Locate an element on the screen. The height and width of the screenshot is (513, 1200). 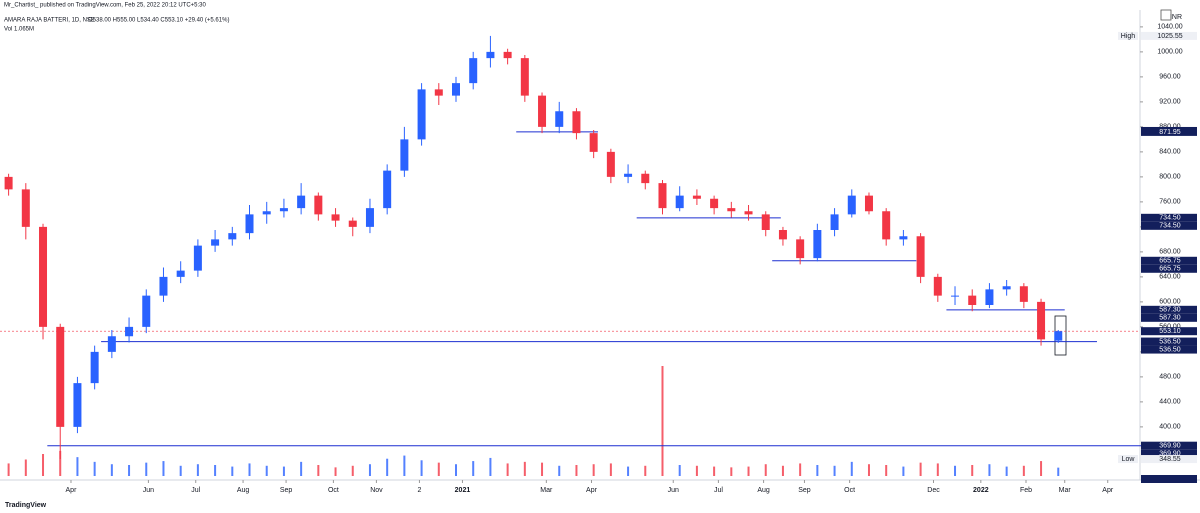
y-tick-label: 680.00 is located at coordinates (1170, 252).